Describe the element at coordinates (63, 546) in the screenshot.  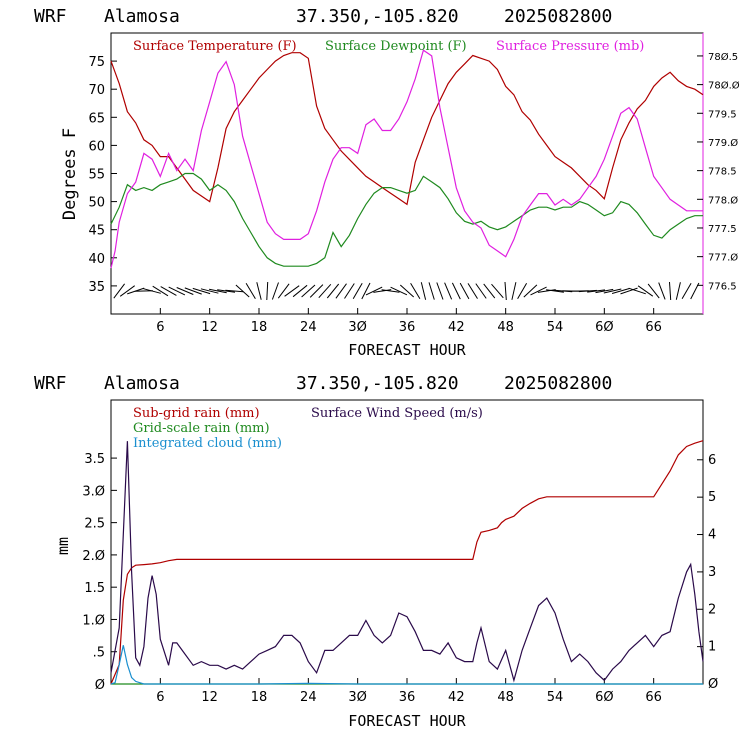
I see `panel2-y-axis-label: mm` at that location.